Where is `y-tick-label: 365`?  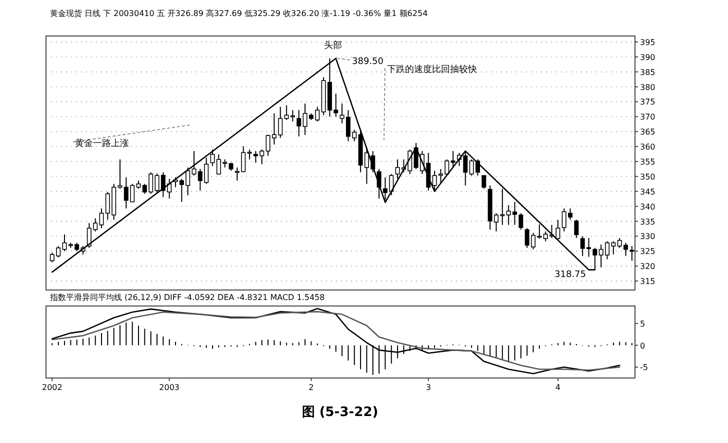
y-tick-label: 365 is located at coordinates (648, 132).